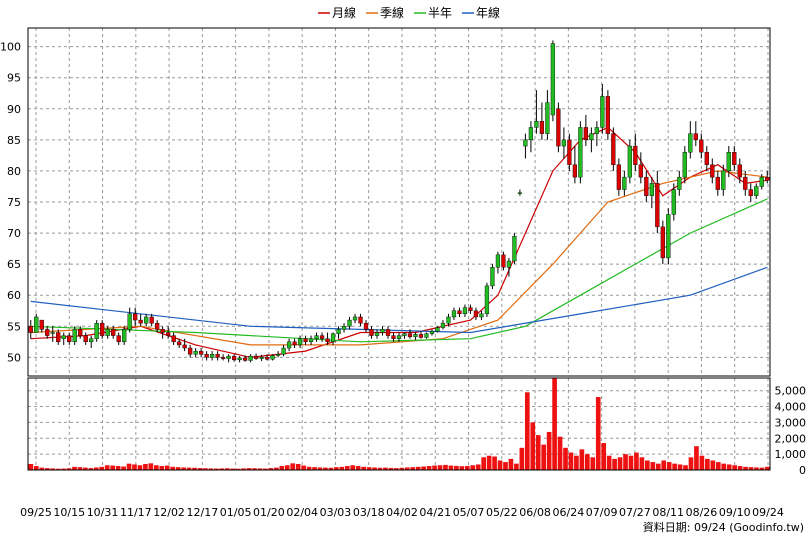  What do you see at coordinates (14, 202) in the screenshot?
I see `price-tick-label: 75` at bounding box center [14, 202].